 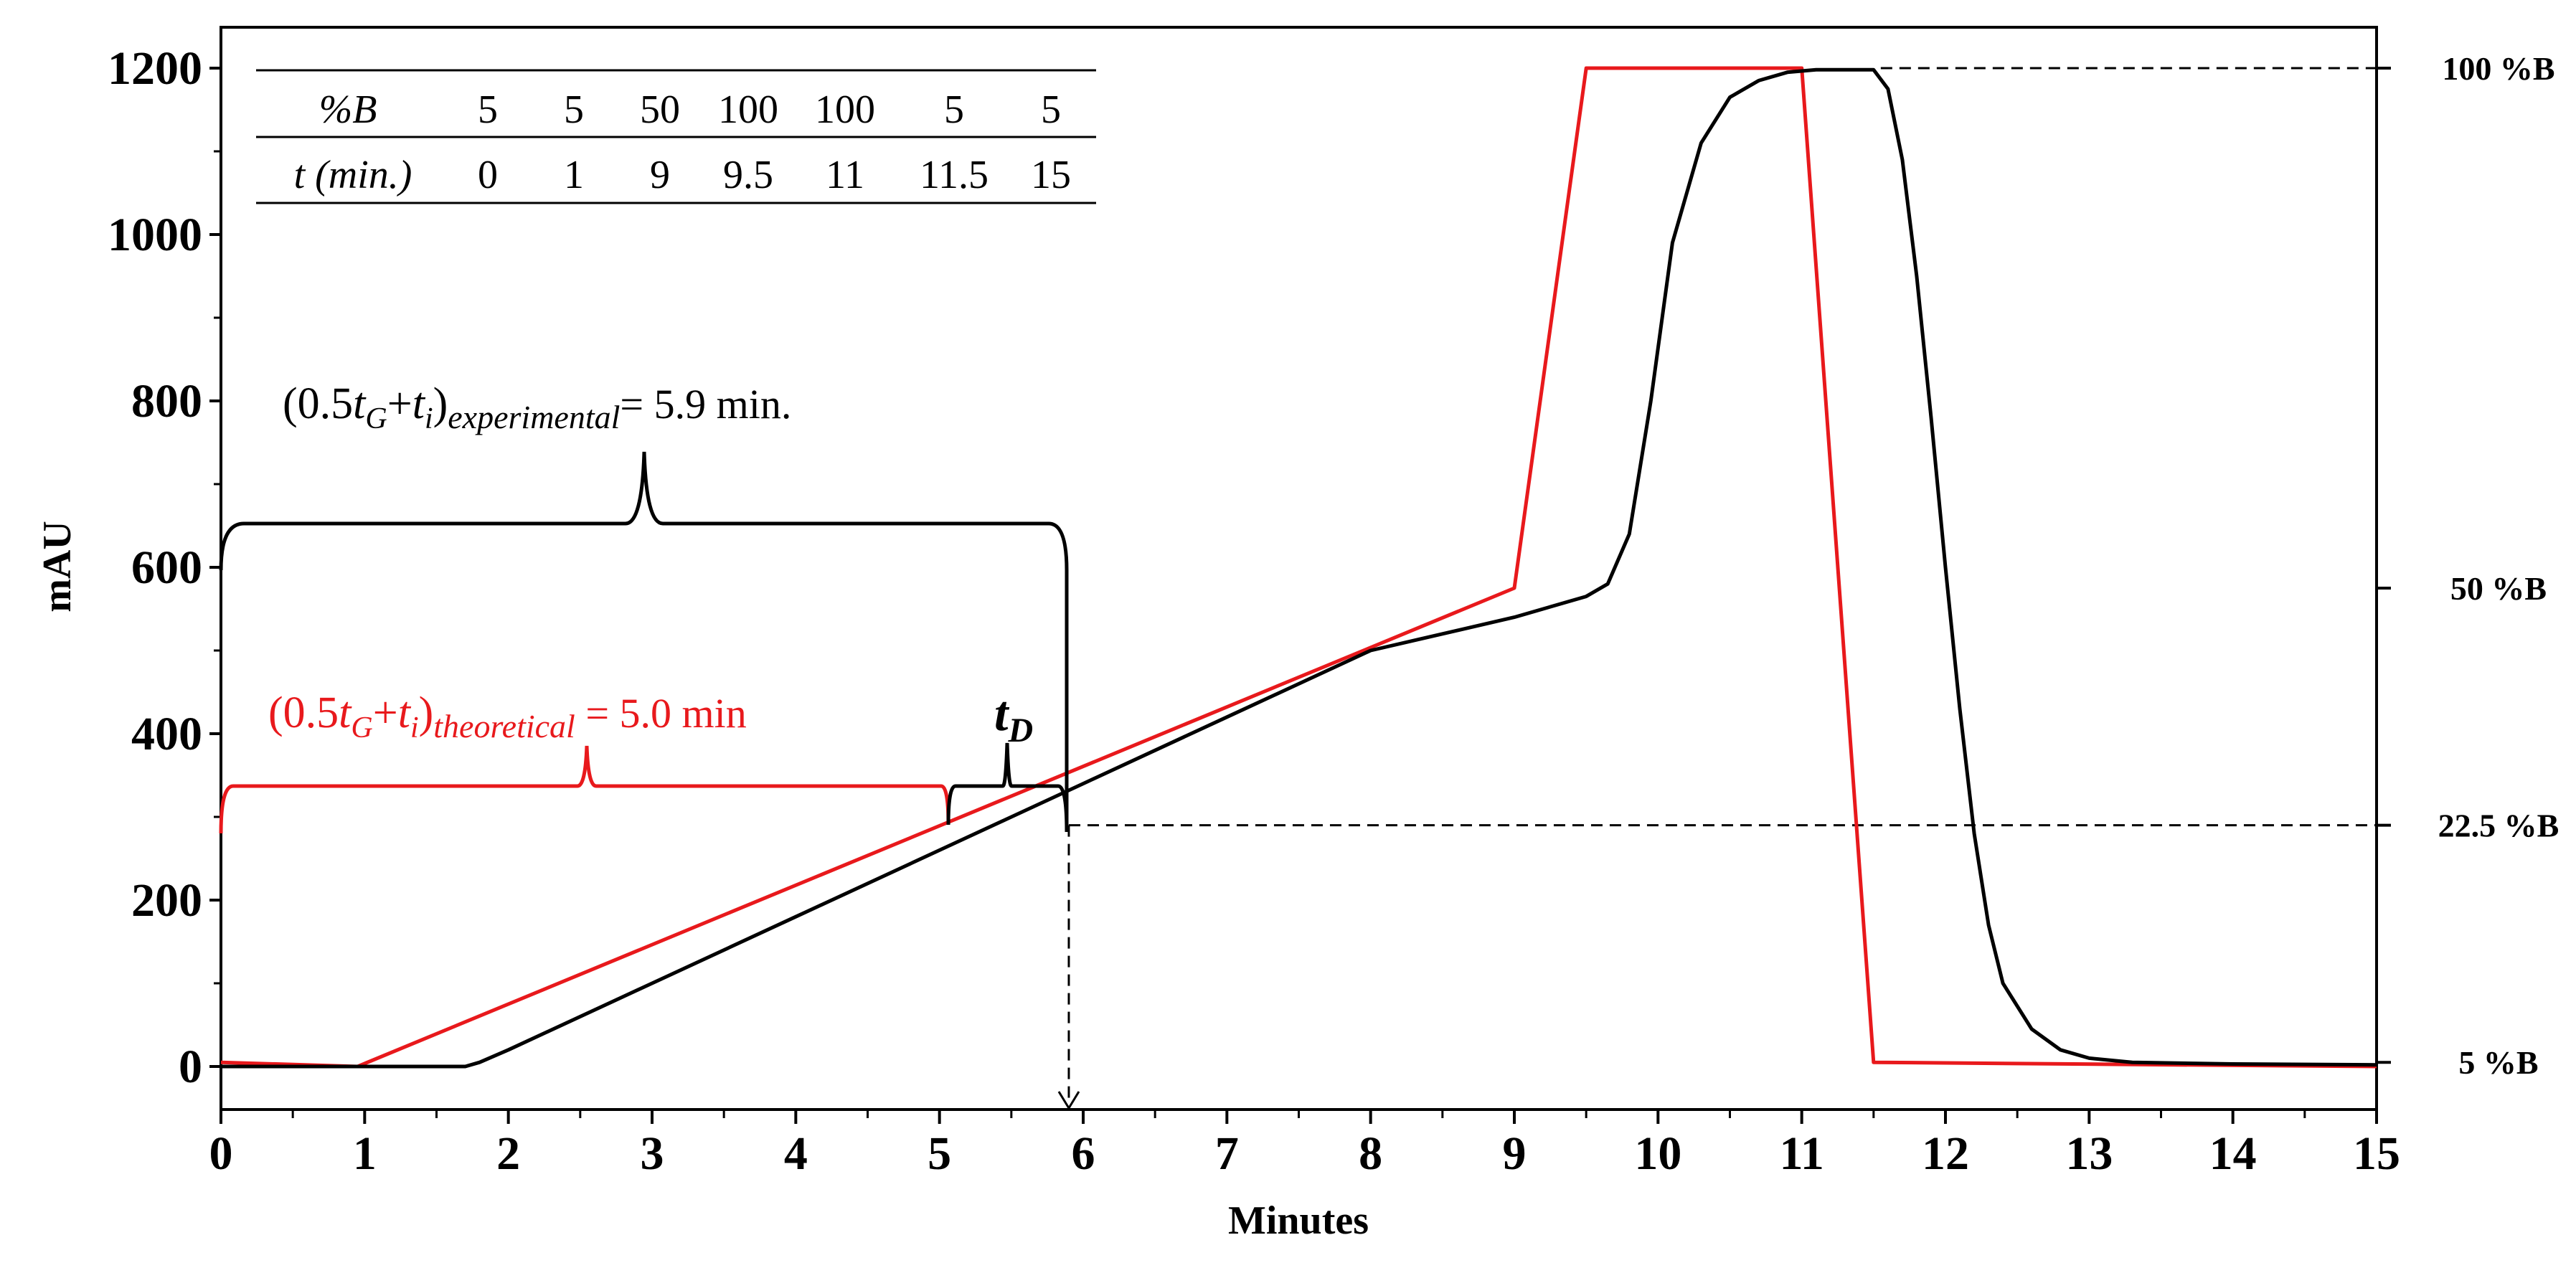 I want to click on secondary-label: 22.5 %B, so click(x=2499, y=826).